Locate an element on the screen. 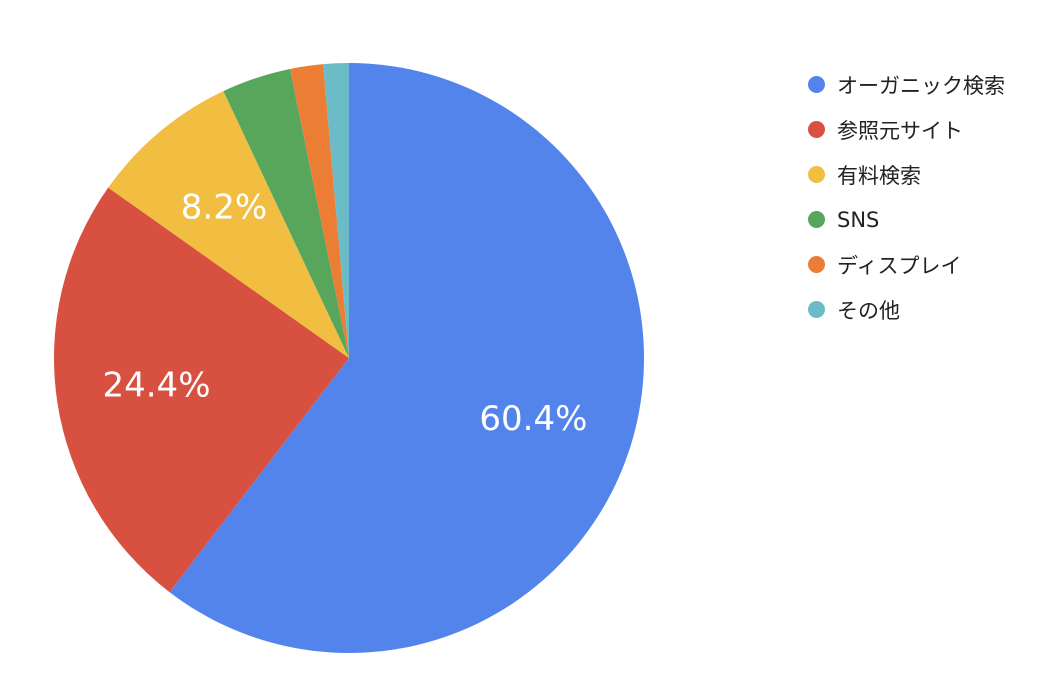 The height and width of the screenshot is (678, 1058). legend-label-4: ディスプレイ is located at coordinates (899, 265).